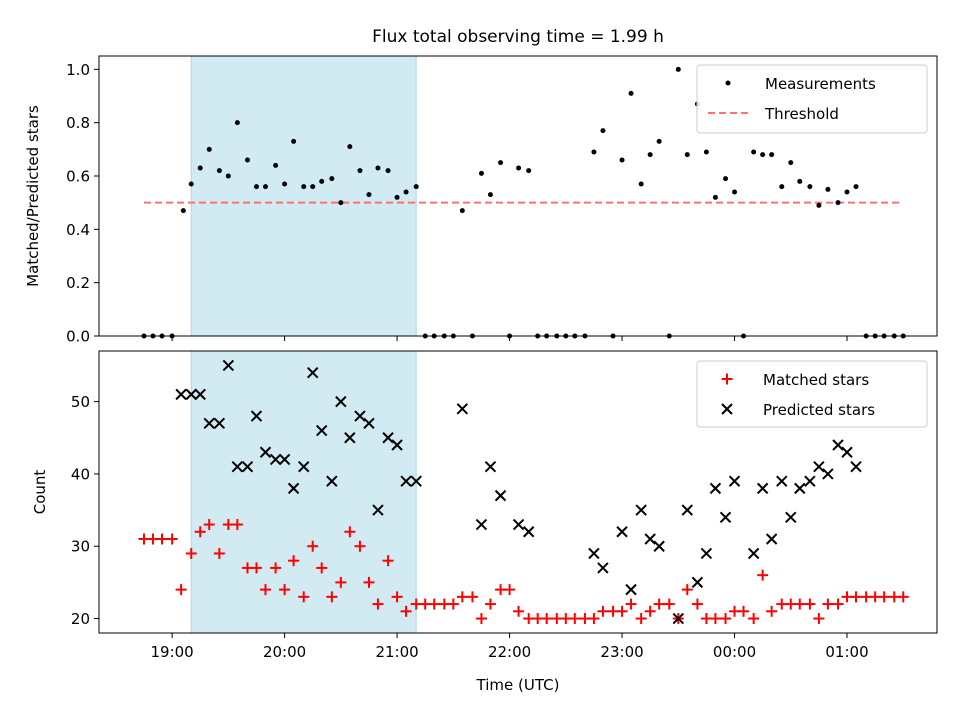 The image size is (960, 720). Describe the element at coordinates (812, 99) in the screenshot. I see `top-legend: Measurements Threshold` at that location.